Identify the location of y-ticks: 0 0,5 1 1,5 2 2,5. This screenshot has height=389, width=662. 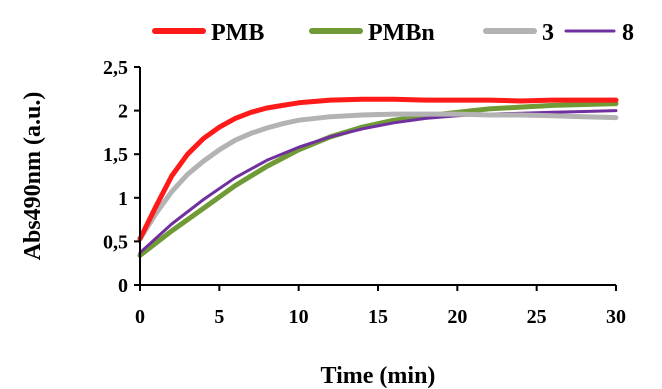
(121, 177).